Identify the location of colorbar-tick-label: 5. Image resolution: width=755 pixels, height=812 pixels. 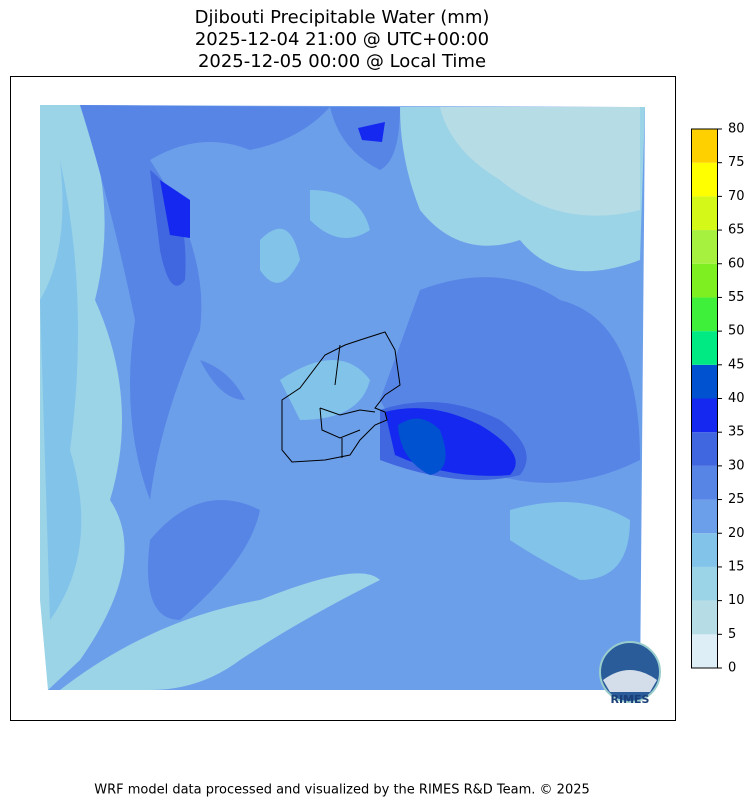
(732, 634).